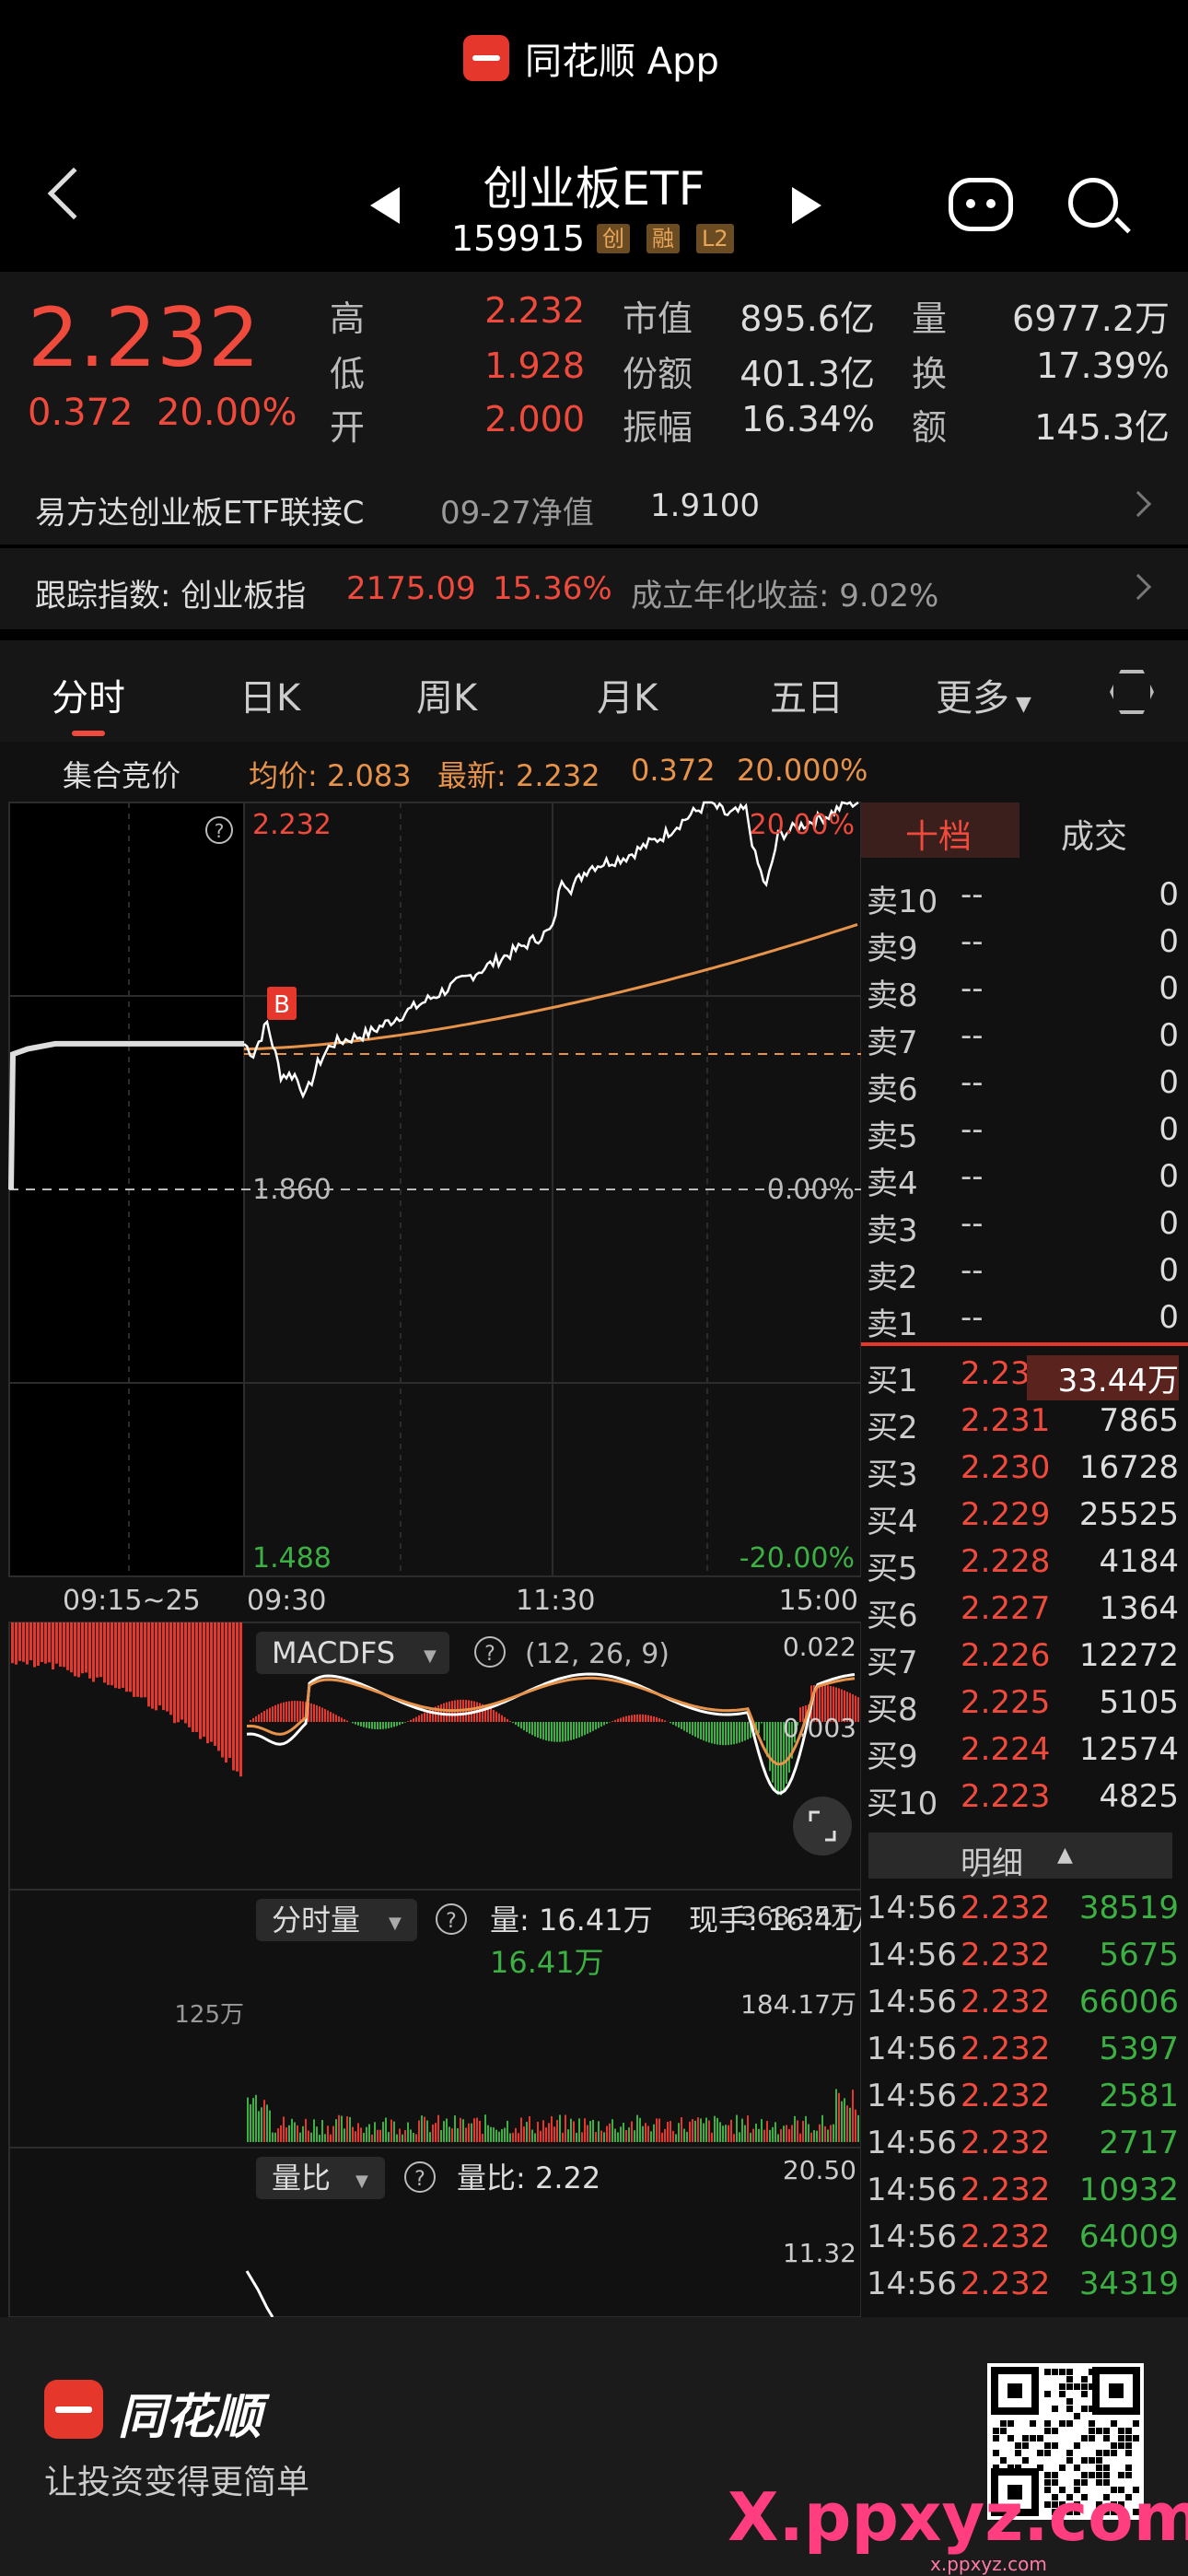  I want to click on tab-monthly-k: 月K, so click(627, 698).